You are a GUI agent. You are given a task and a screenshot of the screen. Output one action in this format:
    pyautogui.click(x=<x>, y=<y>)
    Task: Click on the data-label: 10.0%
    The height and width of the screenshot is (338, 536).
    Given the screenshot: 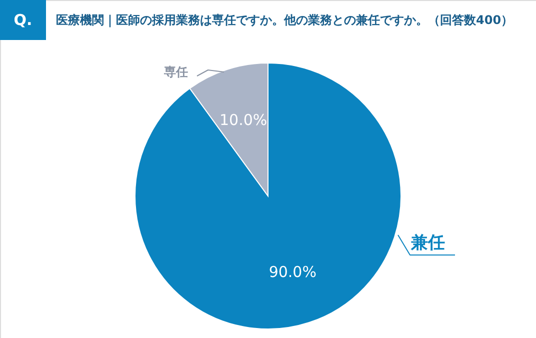 What is the action you would take?
    pyautogui.click(x=244, y=120)
    